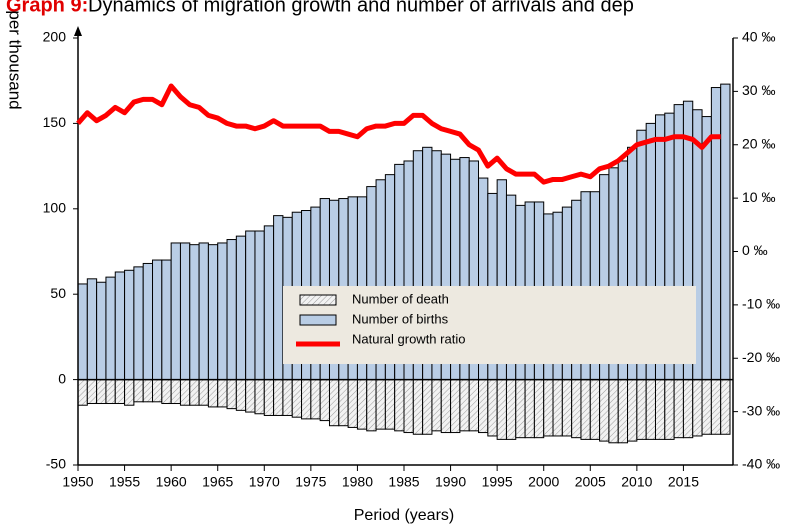  What do you see at coordinates (78, 31) in the screenshot?
I see `y-axis-arrow` at bounding box center [78, 31].